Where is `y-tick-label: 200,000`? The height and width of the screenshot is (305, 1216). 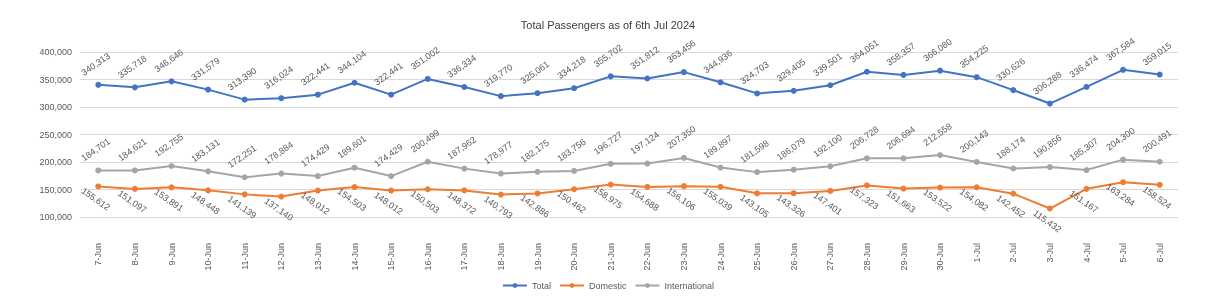
y-tick-label: 200,000 is located at coordinates (55, 162).